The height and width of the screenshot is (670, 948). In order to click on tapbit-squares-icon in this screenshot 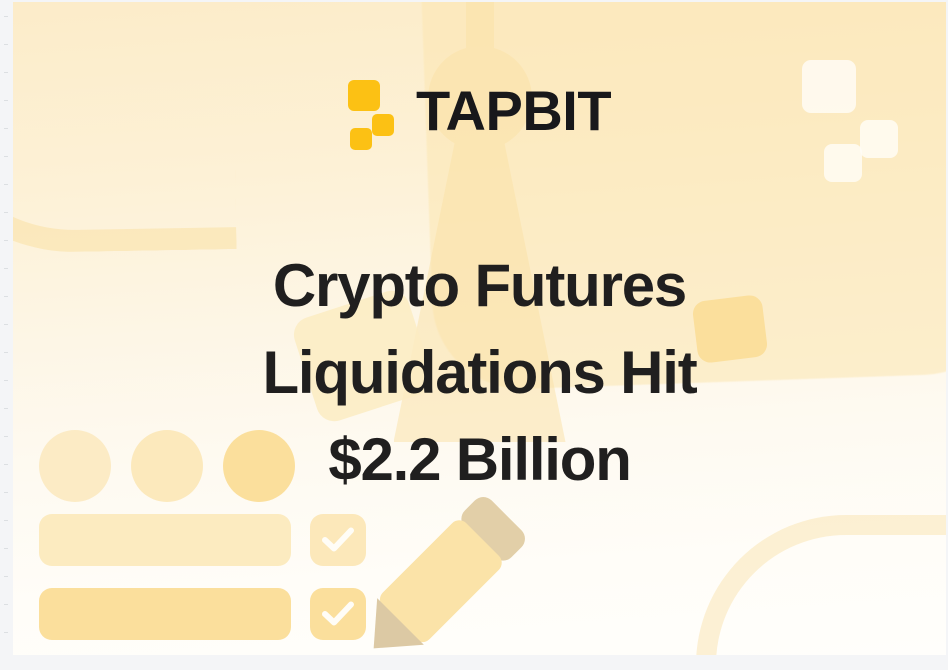, I will do `click(372, 115)`.